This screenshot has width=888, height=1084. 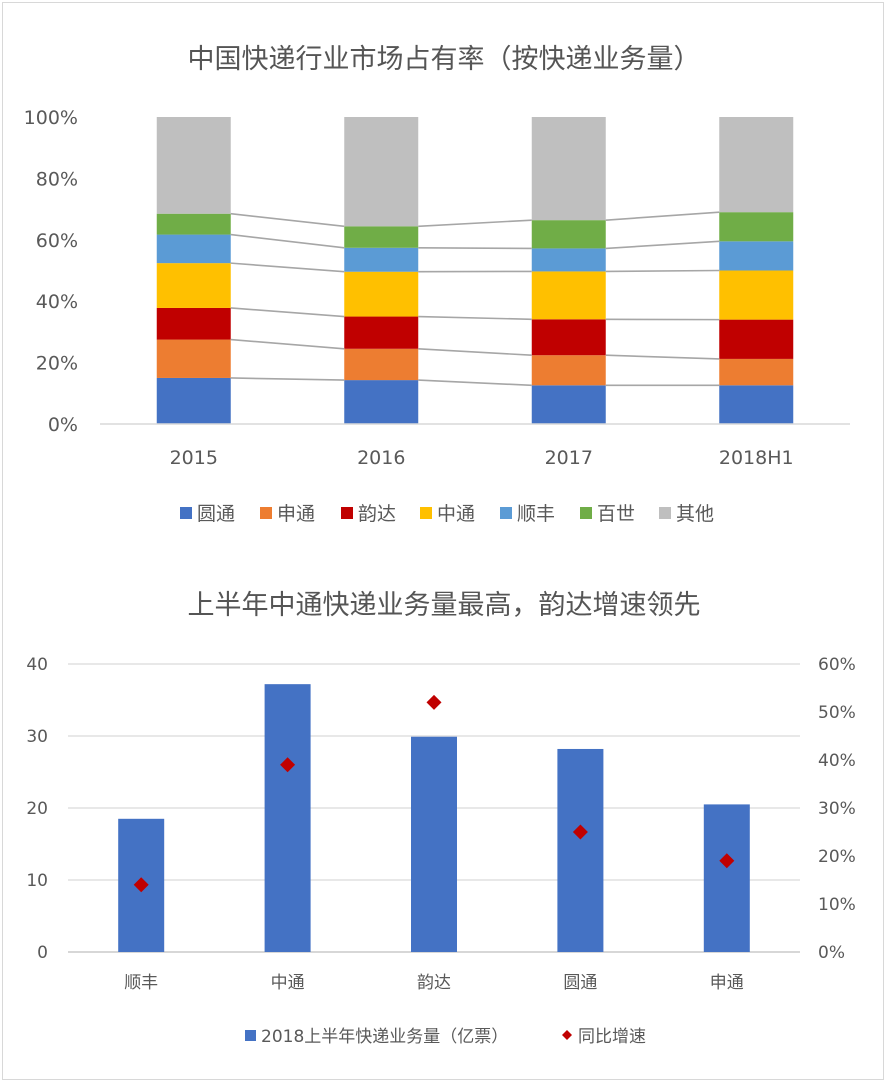 What do you see at coordinates (57, 302) in the screenshot?
I see `chart1-y-tick-label: 40%` at bounding box center [57, 302].